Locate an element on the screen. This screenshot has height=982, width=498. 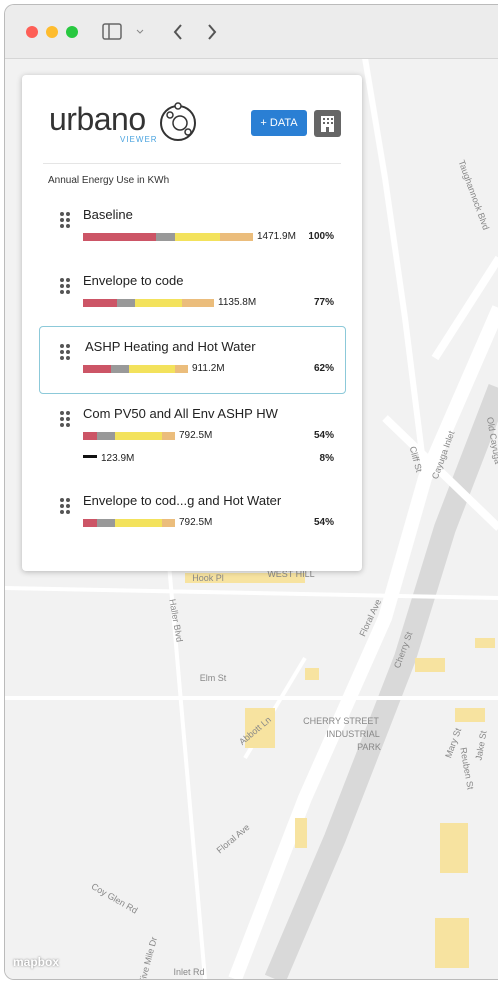
close-button is located at coordinates (32, 32).